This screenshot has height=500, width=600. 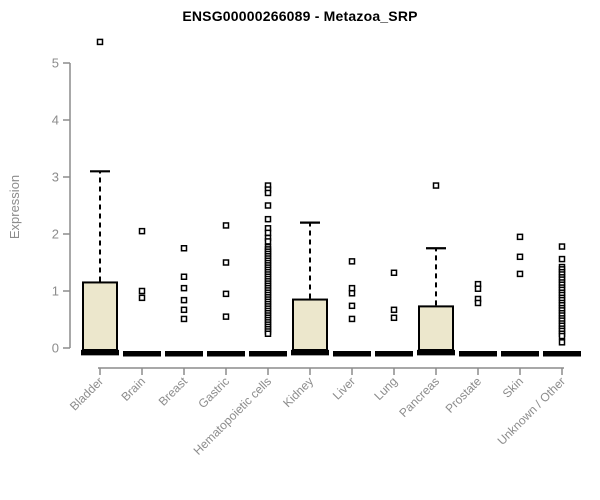 What do you see at coordinates (464, 395) in the screenshot?
I see `x-category-label: Prostate` at bounding box center [464, 395].